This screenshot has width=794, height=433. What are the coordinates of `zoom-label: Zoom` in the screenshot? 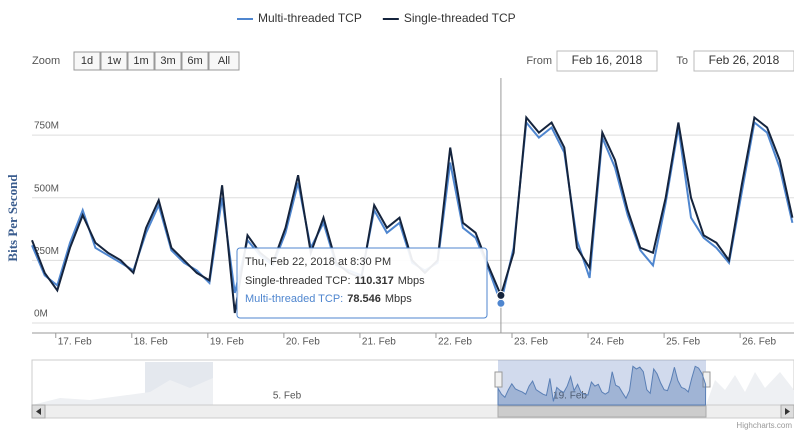 It's located at (46, 61).